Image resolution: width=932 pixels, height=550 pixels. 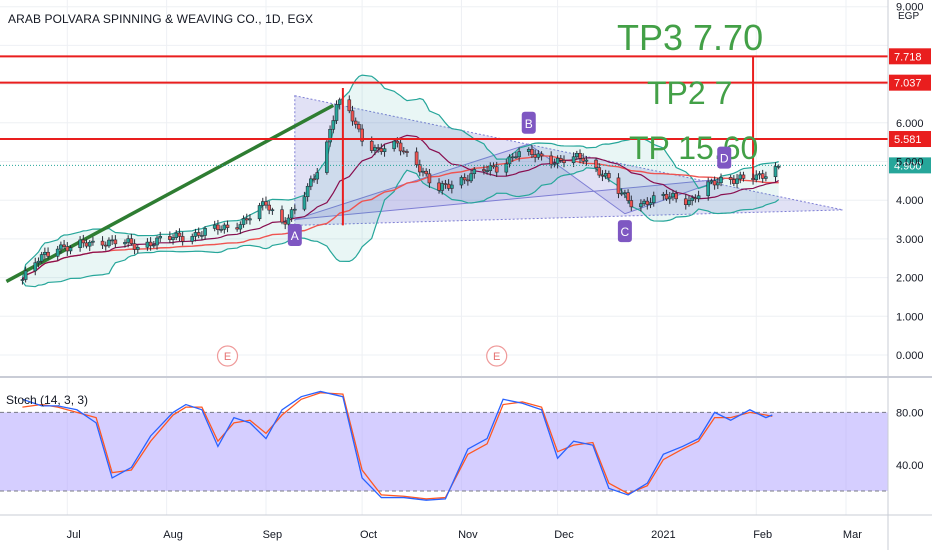 What do you see at coordinates (465, 535) in the screenshot?
I see `time-axis: Jul Aug Sep Oct Nov Dec 2021 Feb Mar` at bounding box center [465, 535].